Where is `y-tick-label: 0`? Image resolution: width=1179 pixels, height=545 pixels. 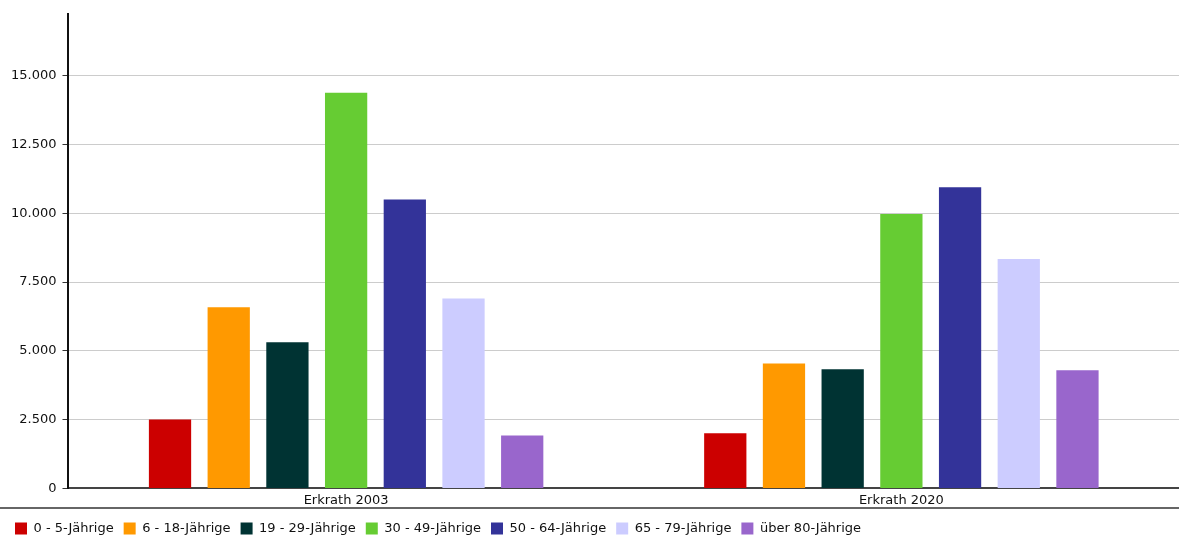
y-tick-label: 0 is located at coordinates (52, 487).